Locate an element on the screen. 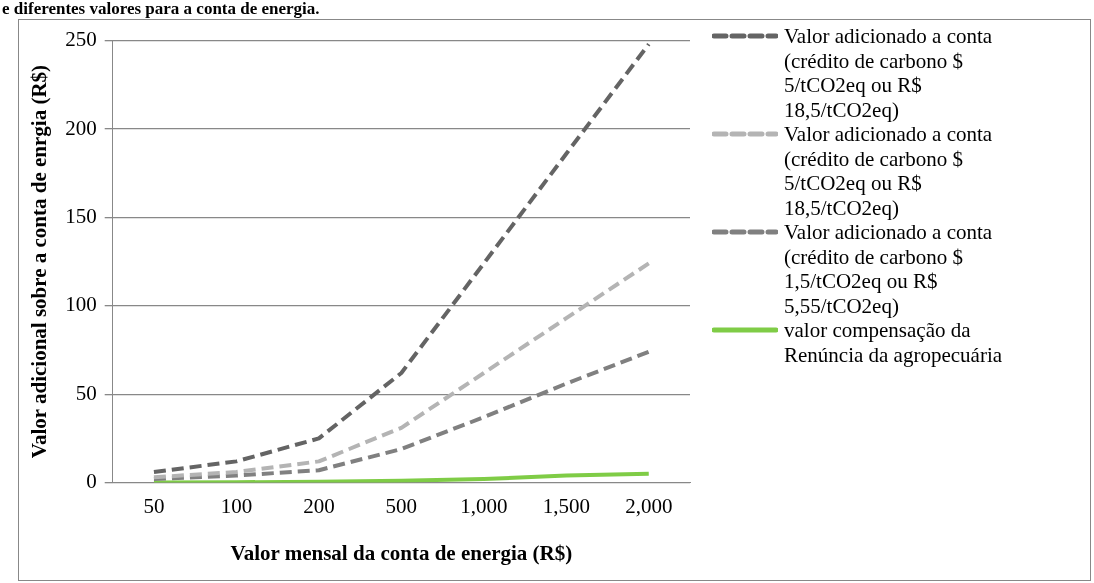 The image size is (1094, 583). x-tick-label: 50 is located at coordinates (154, 505).